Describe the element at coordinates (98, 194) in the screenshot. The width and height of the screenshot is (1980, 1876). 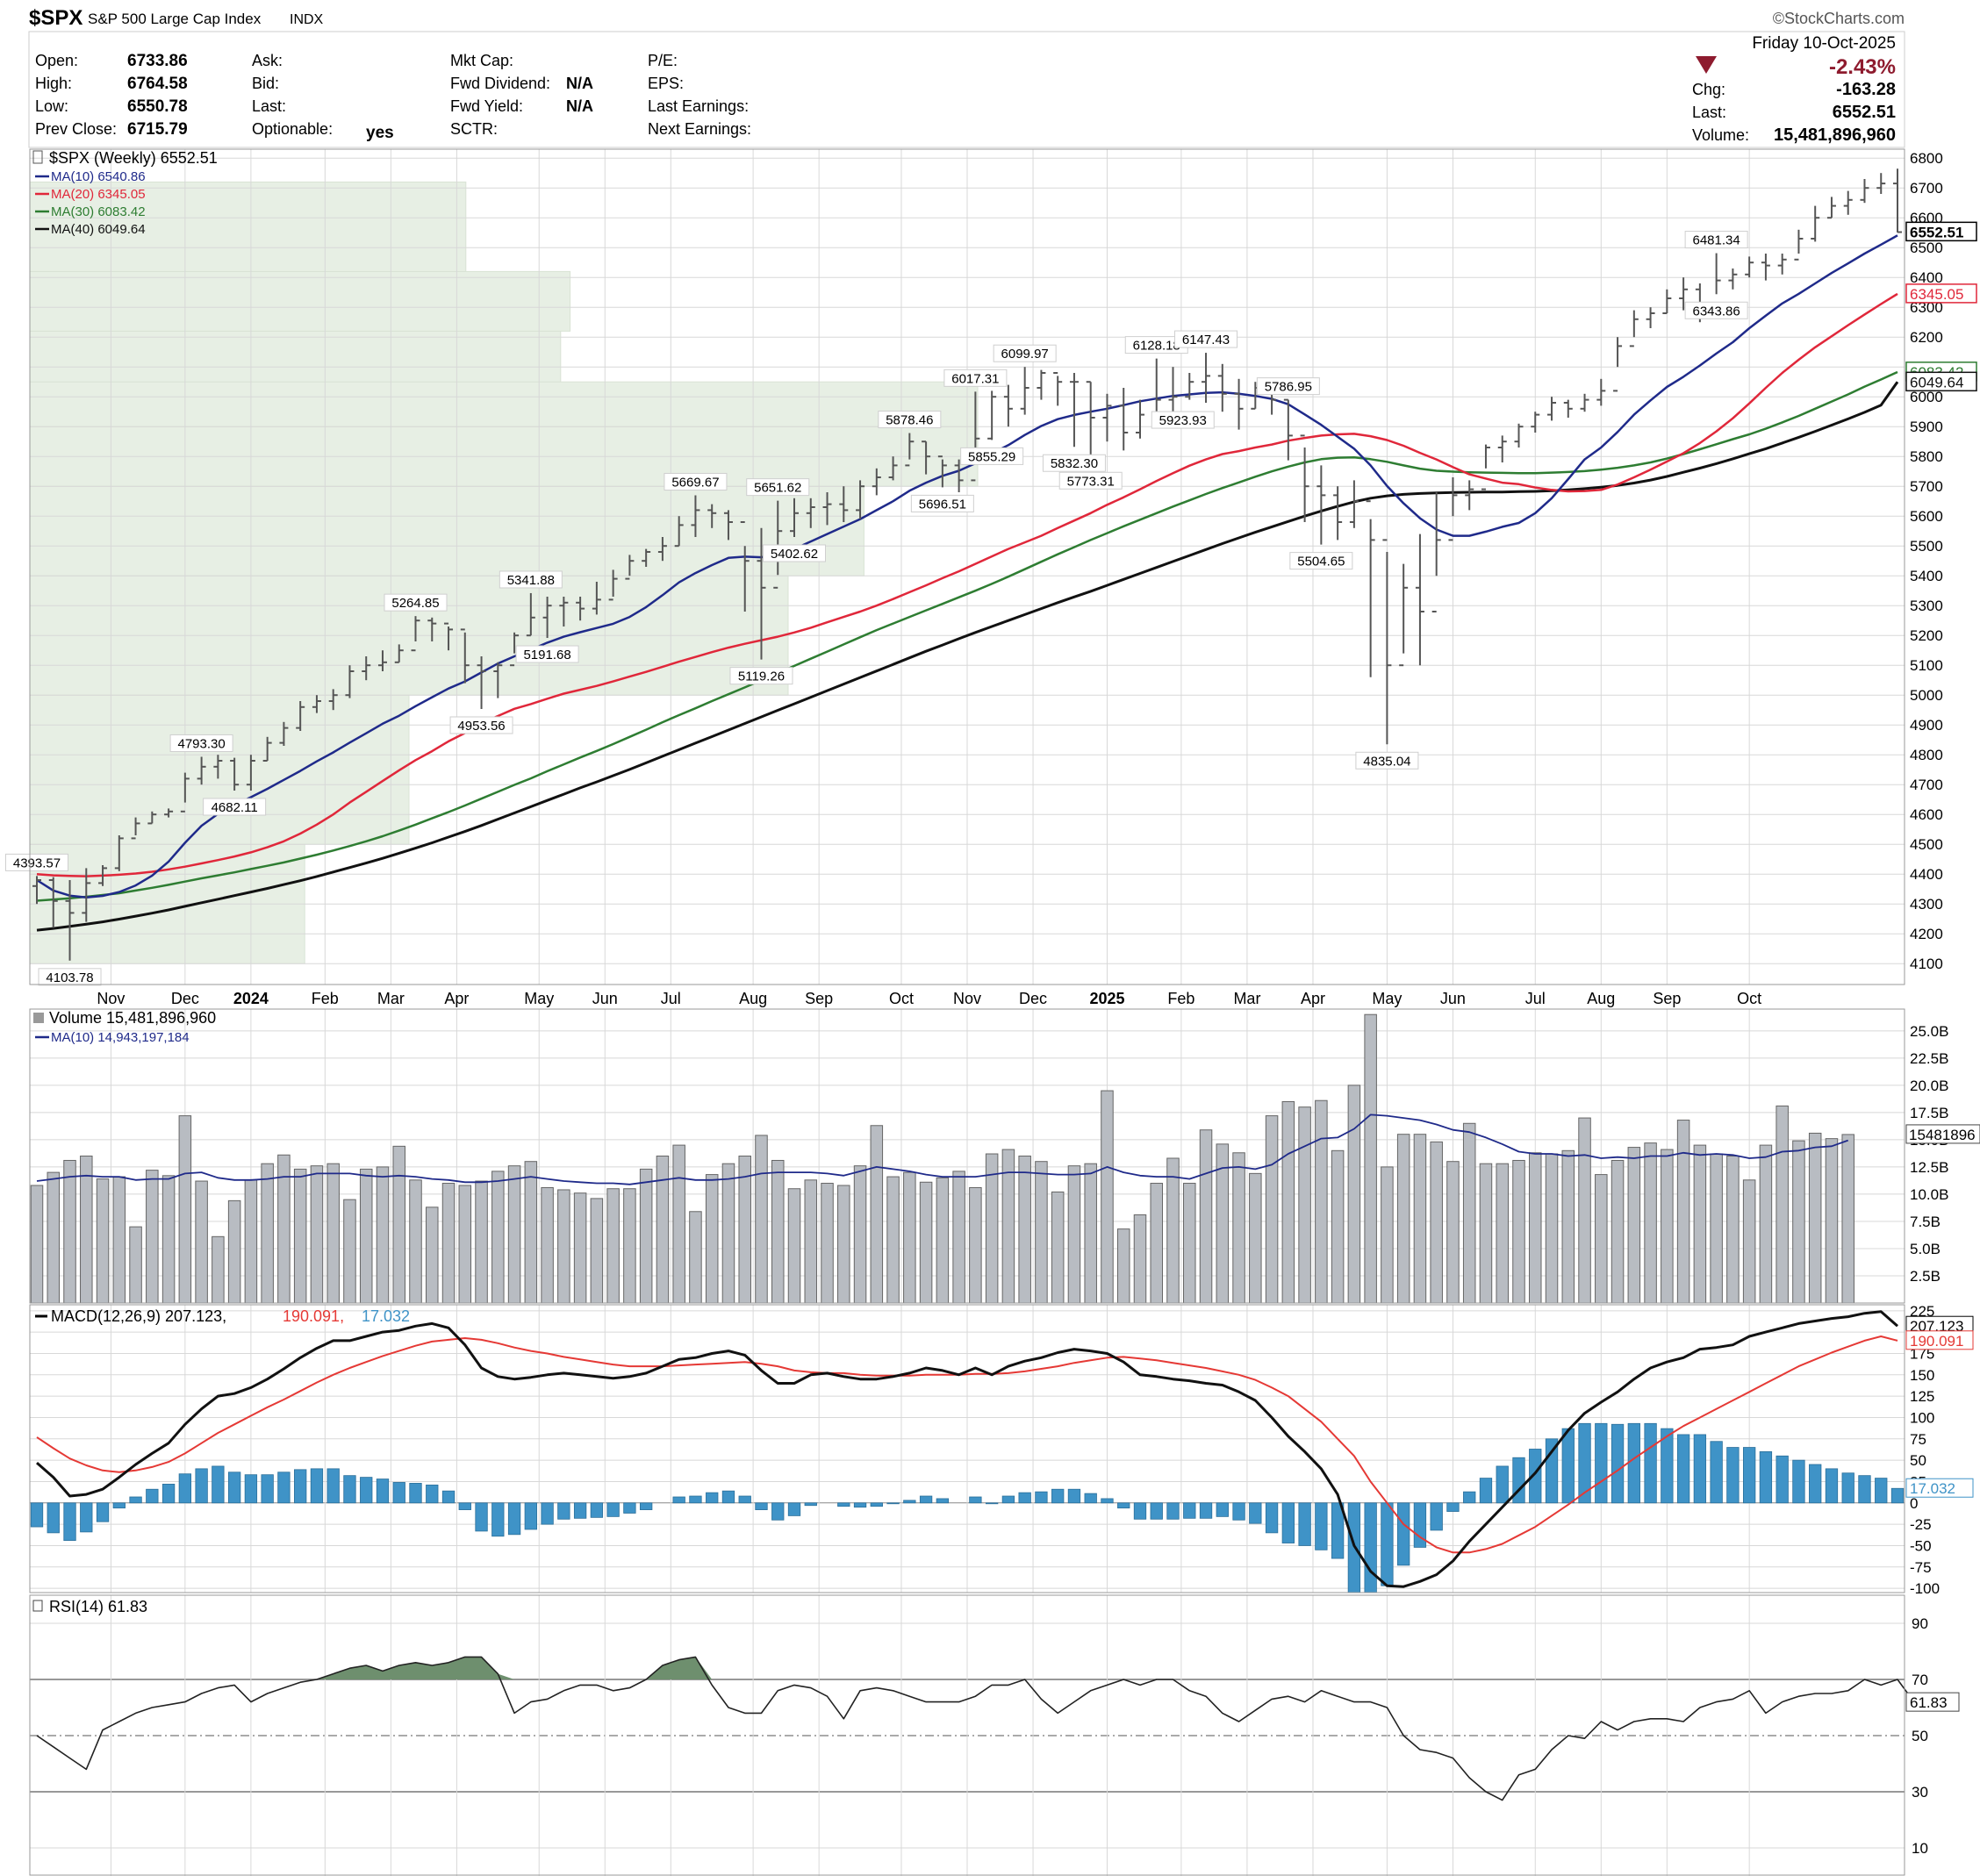
I see `price-legend-entry: MA(20) 6345.05` at that location.